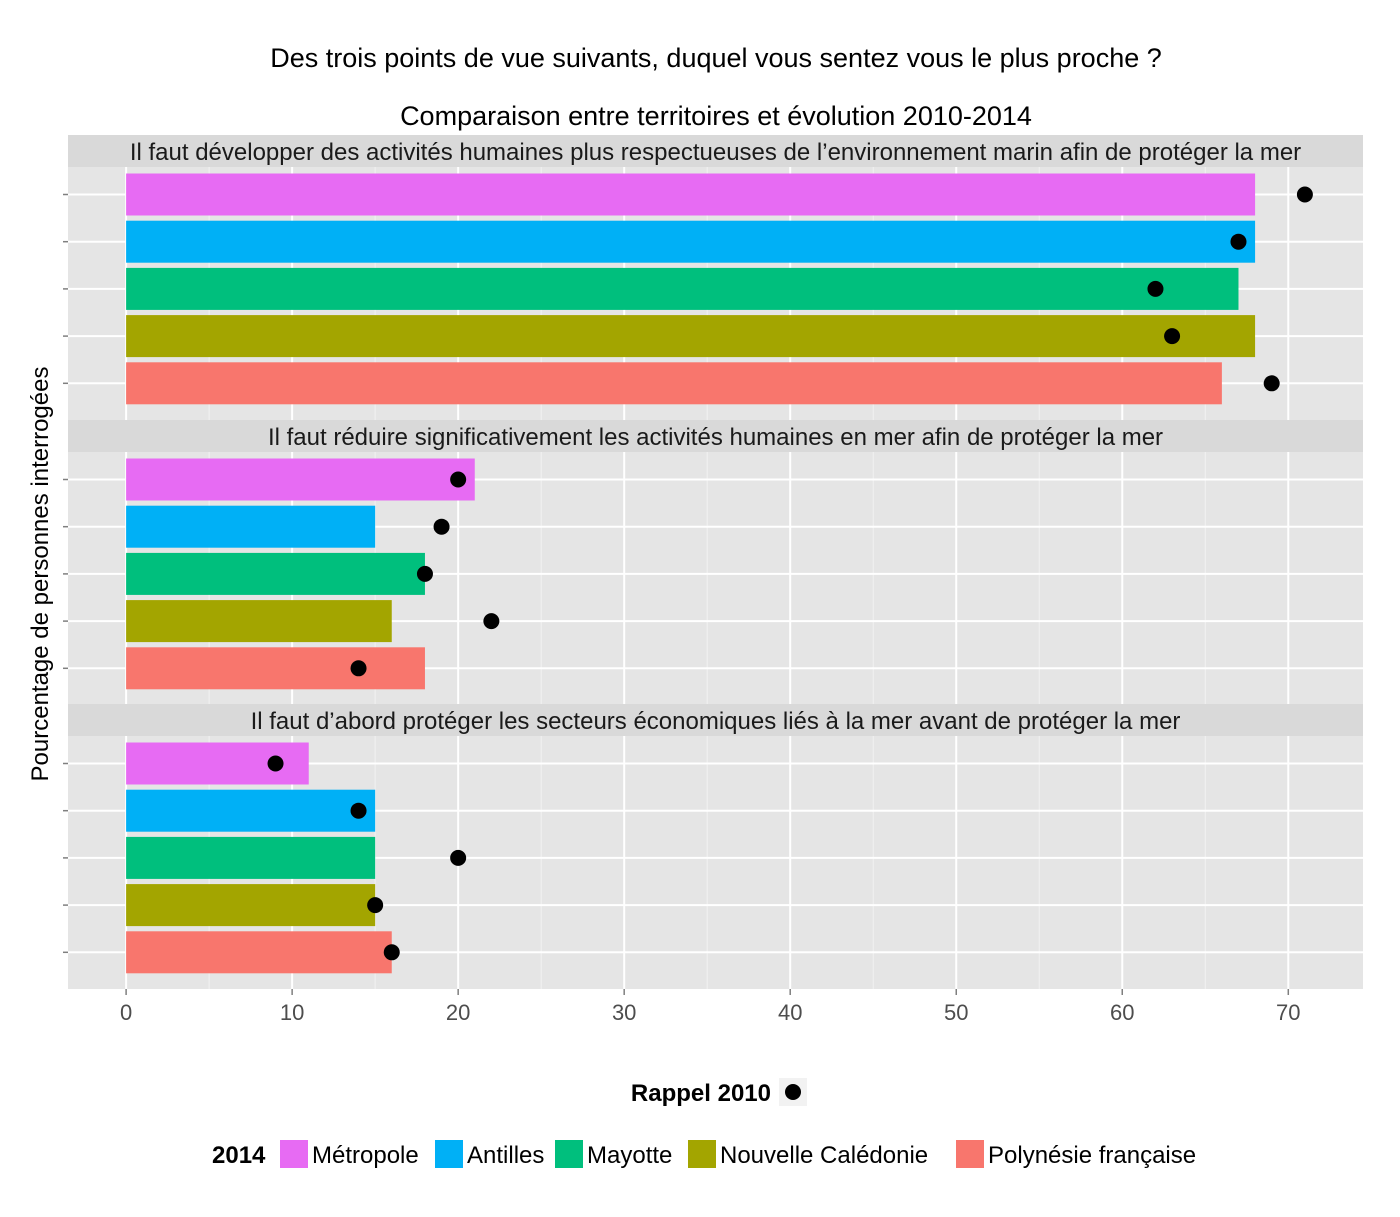  Describe the element at coordinates (40, 574) in the screenshot. I see `y-axis-label: Pourcentage de personnes interrogées` at that location.